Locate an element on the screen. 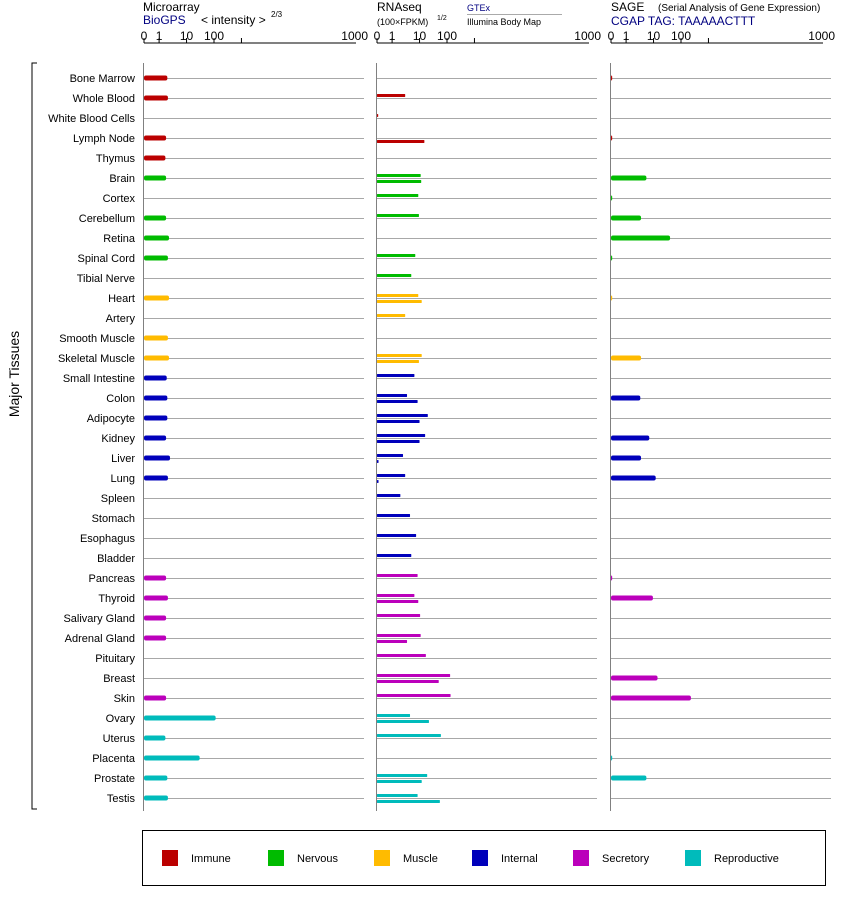 The height and width of the screenshot is (905, 842). sage-tick-label: 1000 is located at coordinates (821, 36).